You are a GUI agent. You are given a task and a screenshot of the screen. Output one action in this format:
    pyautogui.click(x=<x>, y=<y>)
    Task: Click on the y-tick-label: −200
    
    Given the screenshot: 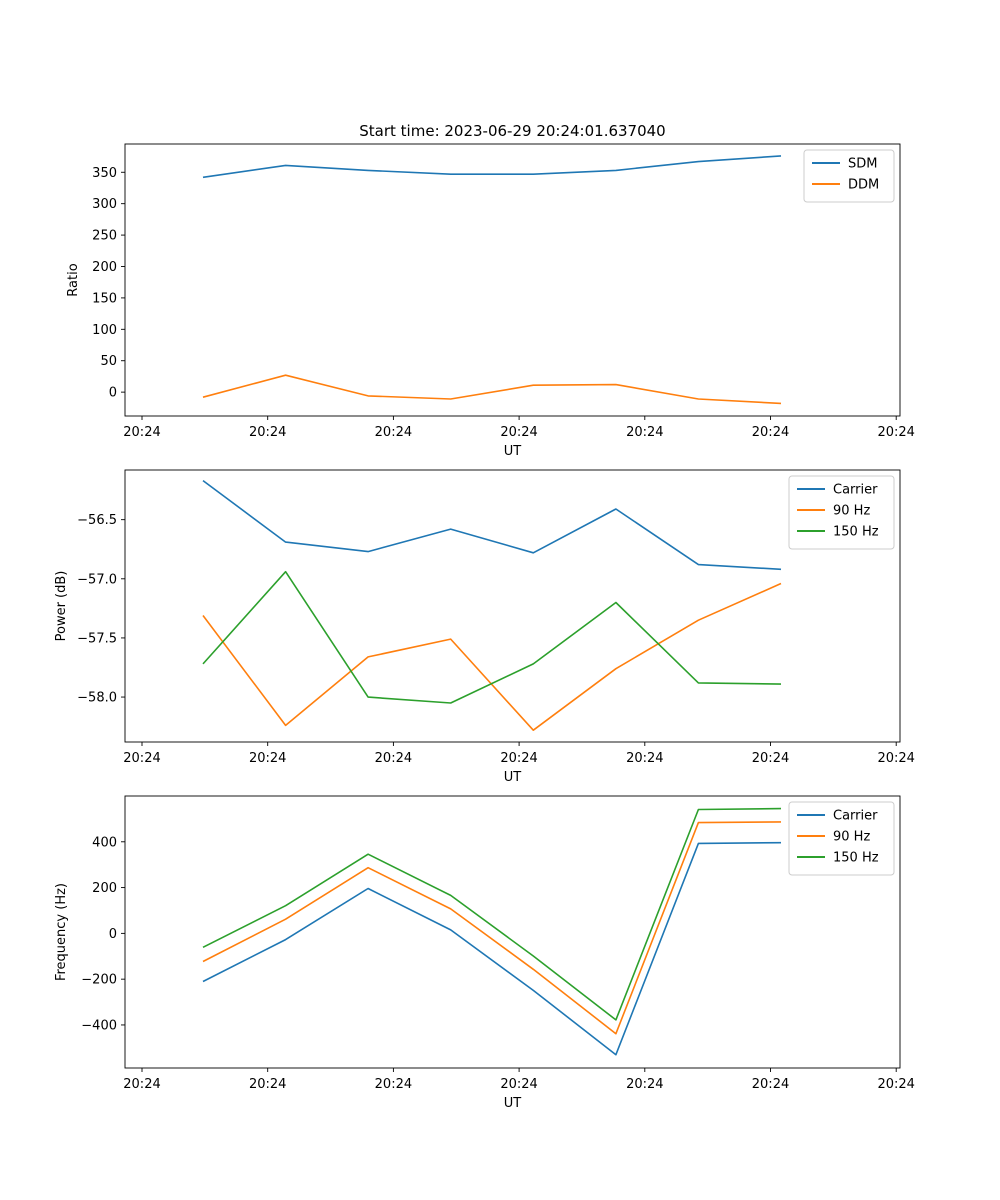 What is the action you would take?
    pyautogui.click(x=99, y=980)
    